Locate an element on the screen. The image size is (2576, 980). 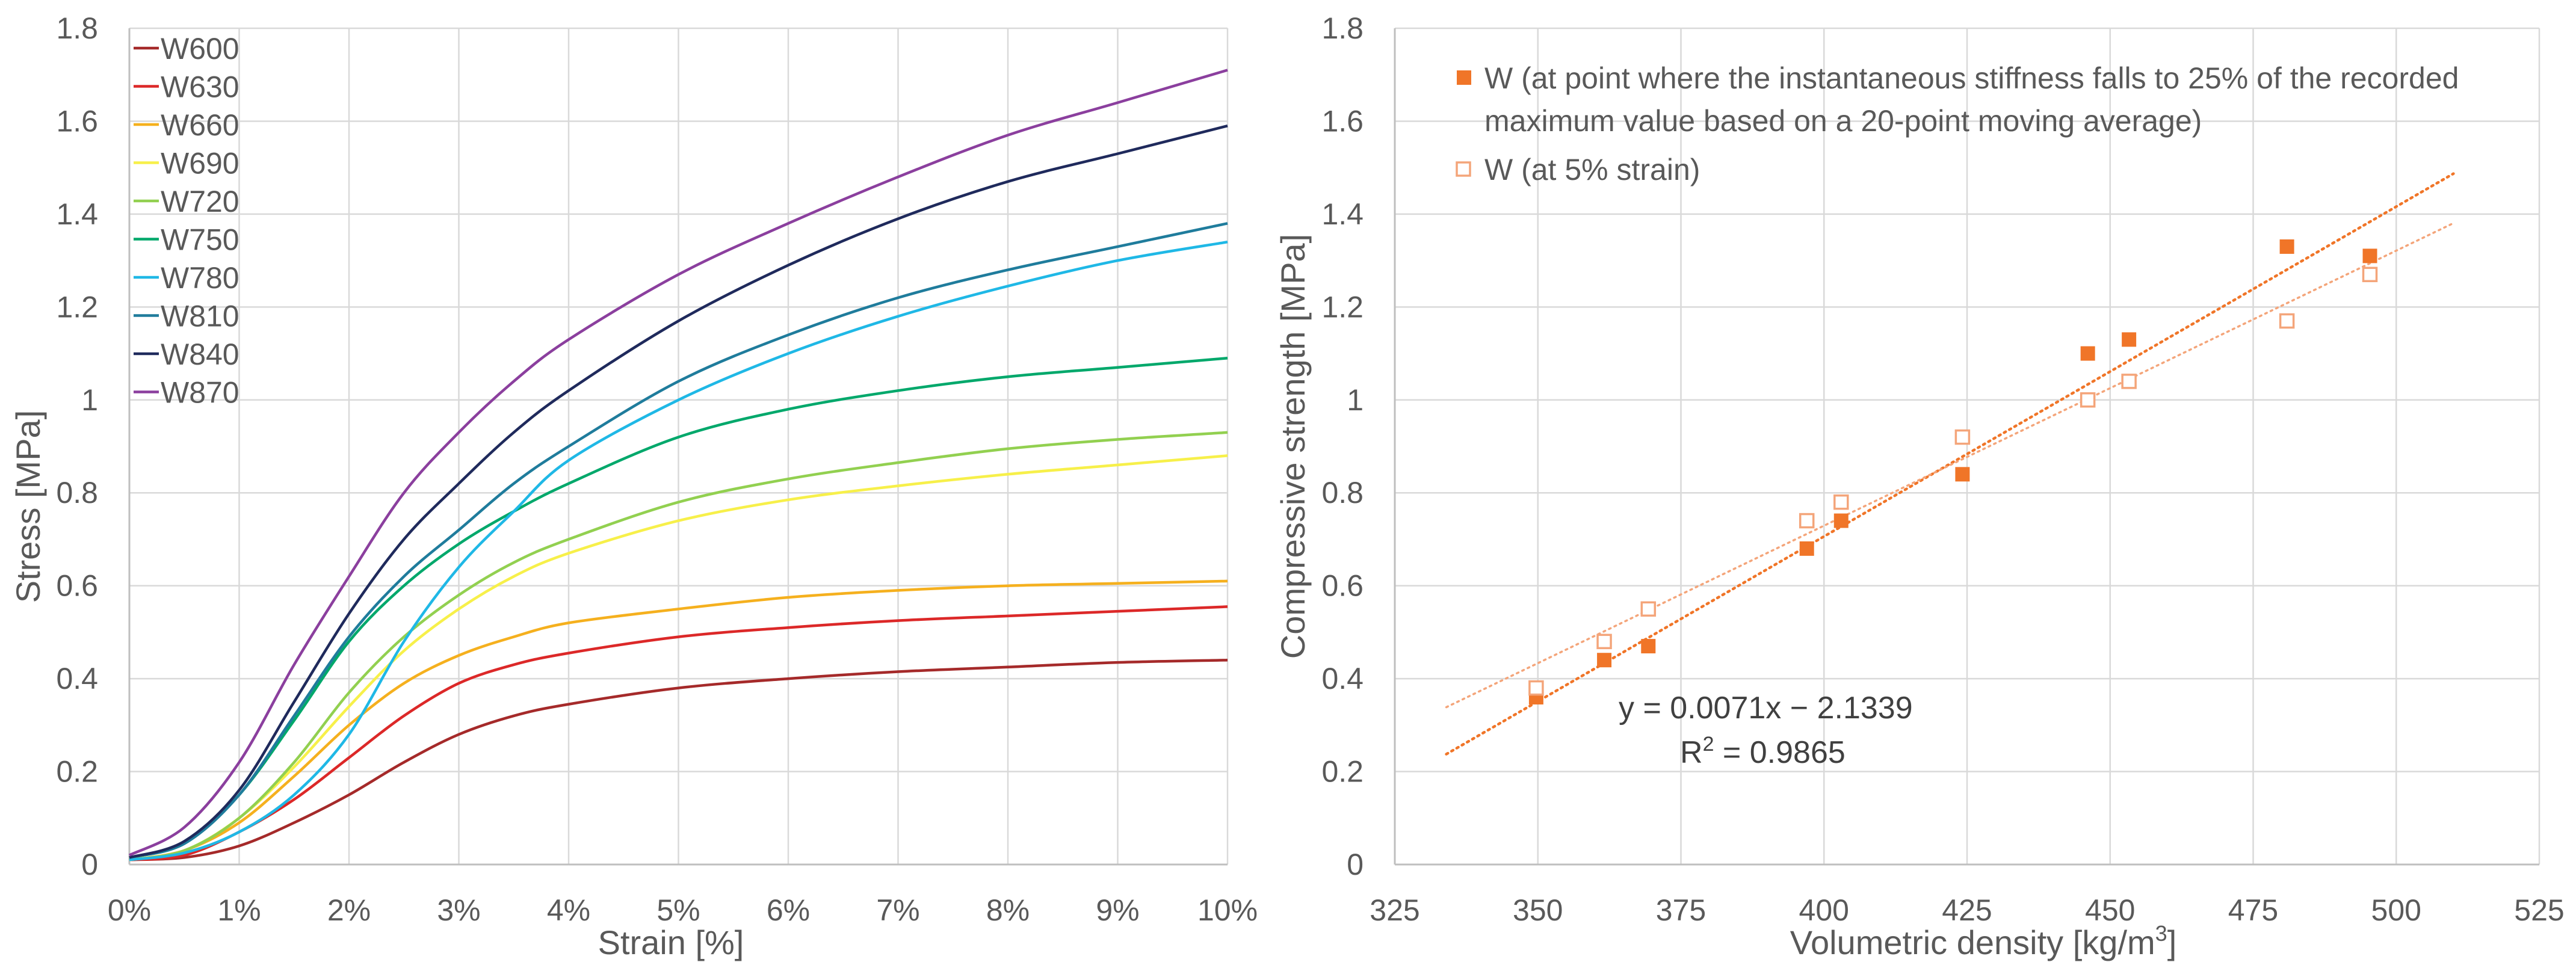
left-x-tick-label: 10% is located at coordinates (1227, 910).